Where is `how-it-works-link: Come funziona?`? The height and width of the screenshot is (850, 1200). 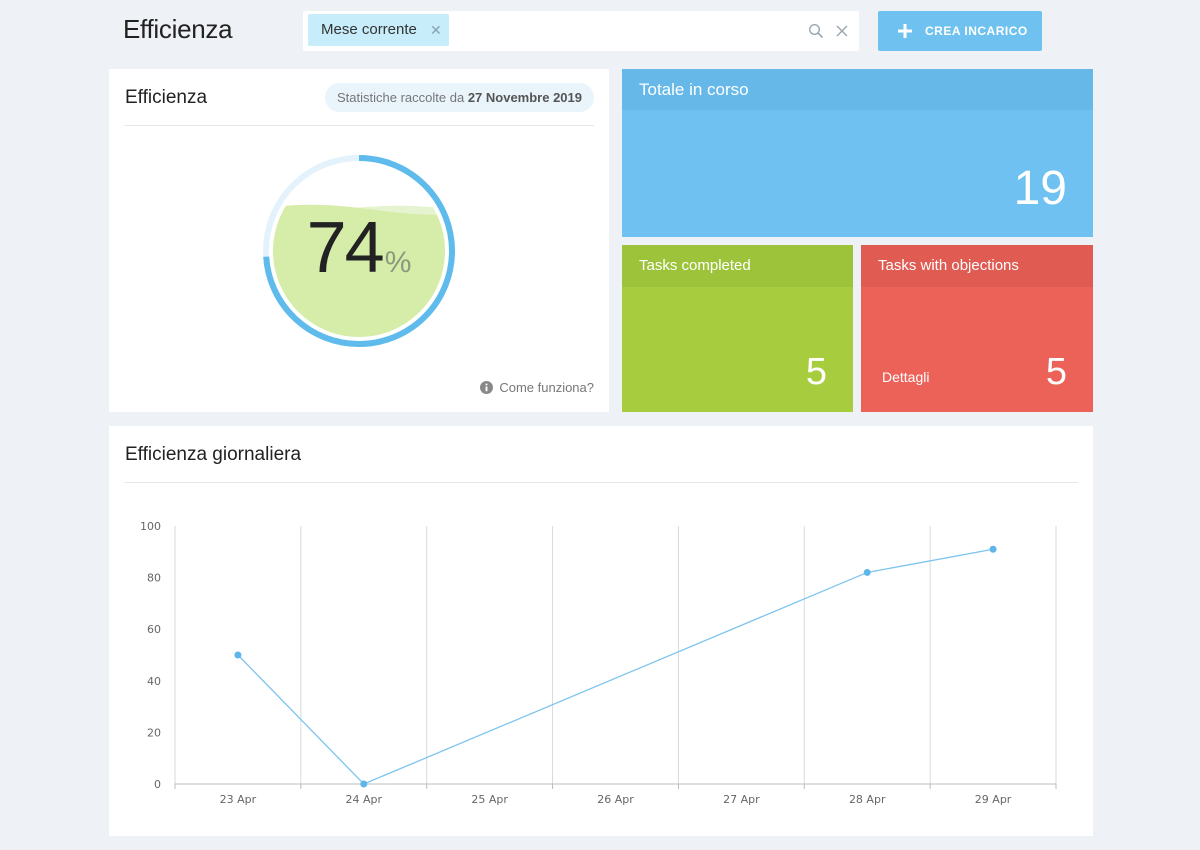 how-it-works-link: Come funziona? is located at coordinates (537, 387).